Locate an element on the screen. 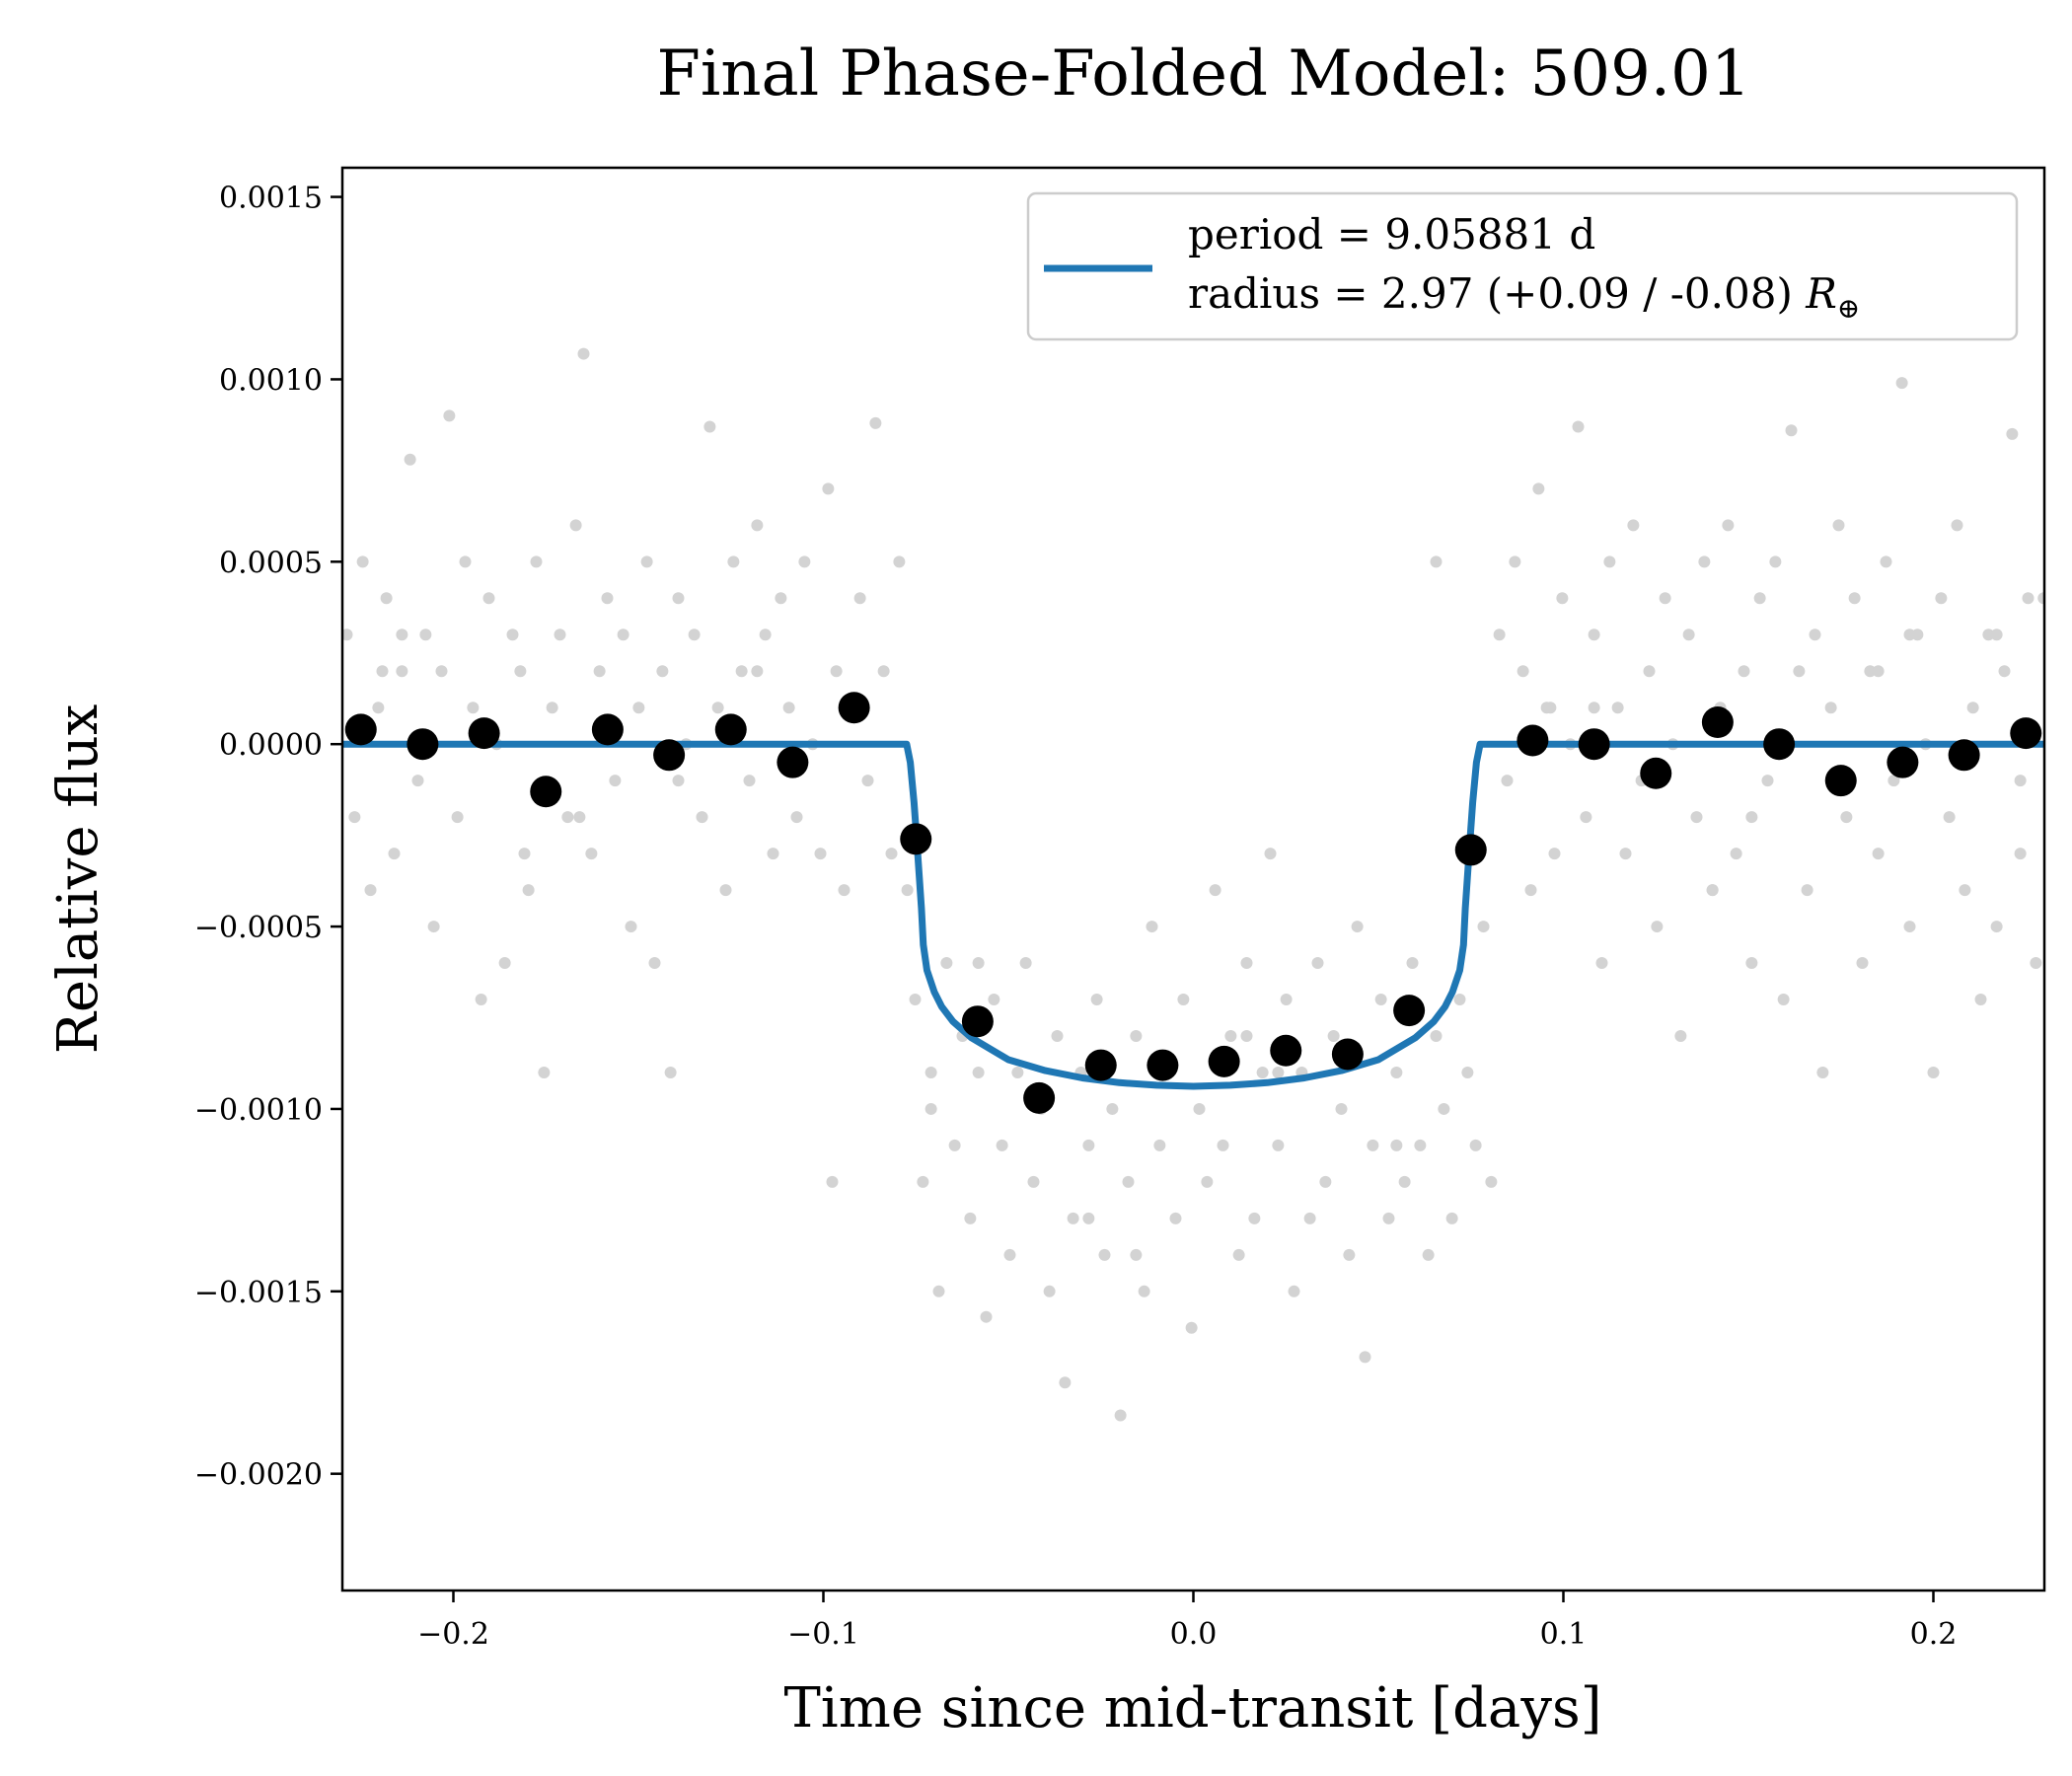  legend-period-text: period = 9.05881 d is located at coordinates (1392, 235).